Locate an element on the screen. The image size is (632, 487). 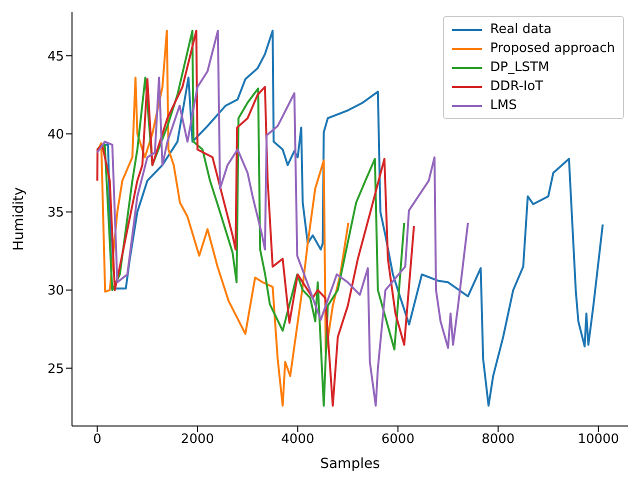
legend-label: LMS is located at coordinates (503, 106).